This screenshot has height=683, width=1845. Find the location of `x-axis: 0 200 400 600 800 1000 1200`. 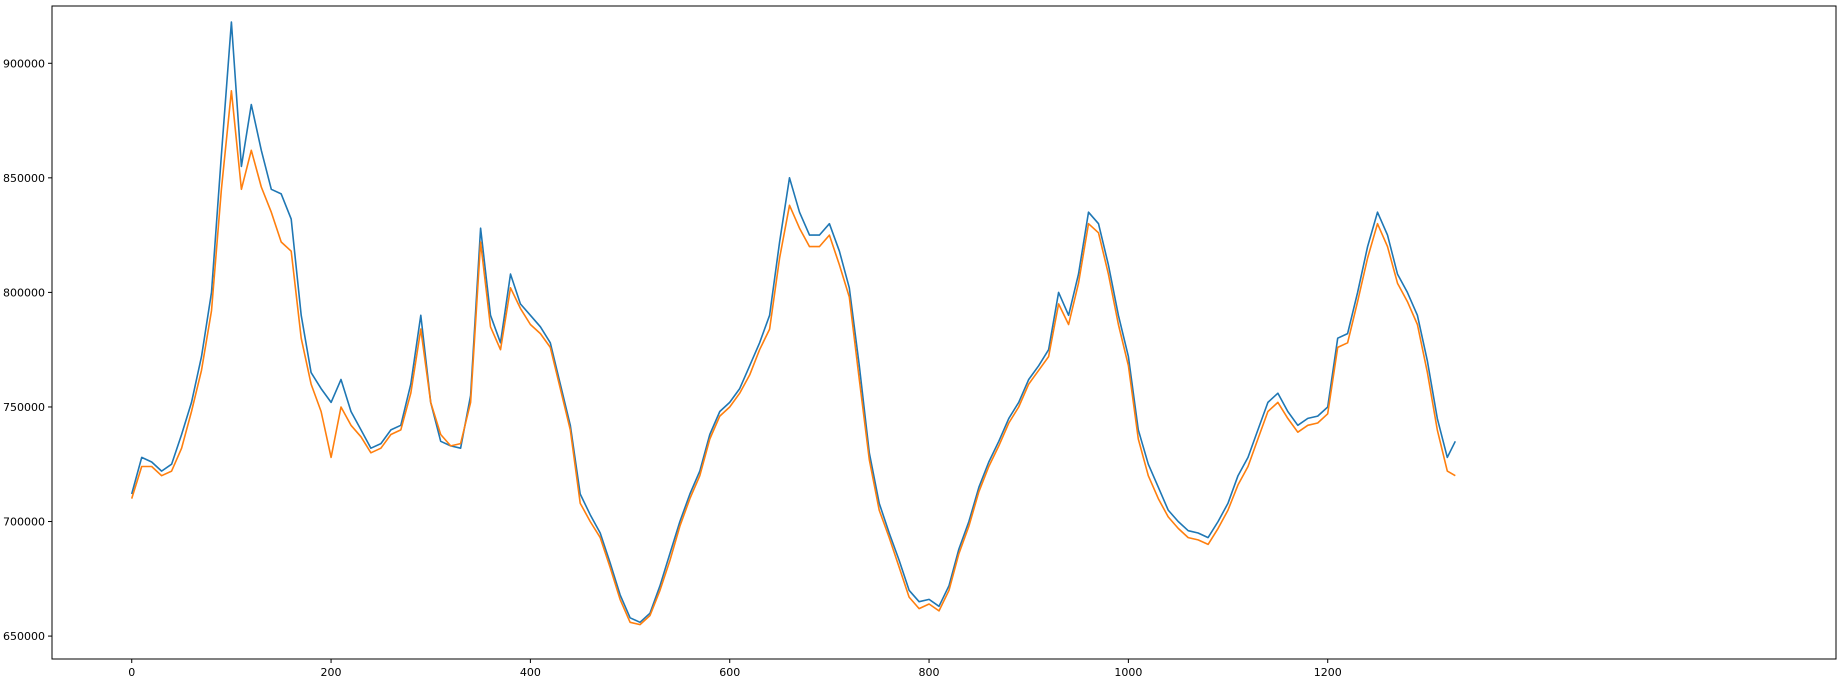

x-axis: 0 200 400 600 800 1000 1200 is located at coordinates (735, 669).